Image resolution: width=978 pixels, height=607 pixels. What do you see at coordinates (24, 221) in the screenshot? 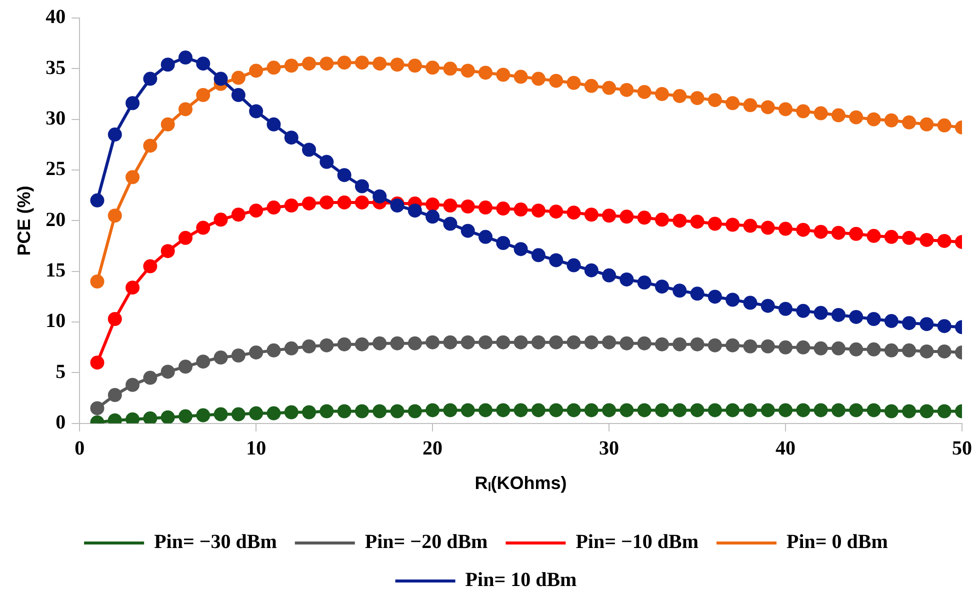
I see `y-axis-title: PCE (%)` at bounding box center [24, 221].